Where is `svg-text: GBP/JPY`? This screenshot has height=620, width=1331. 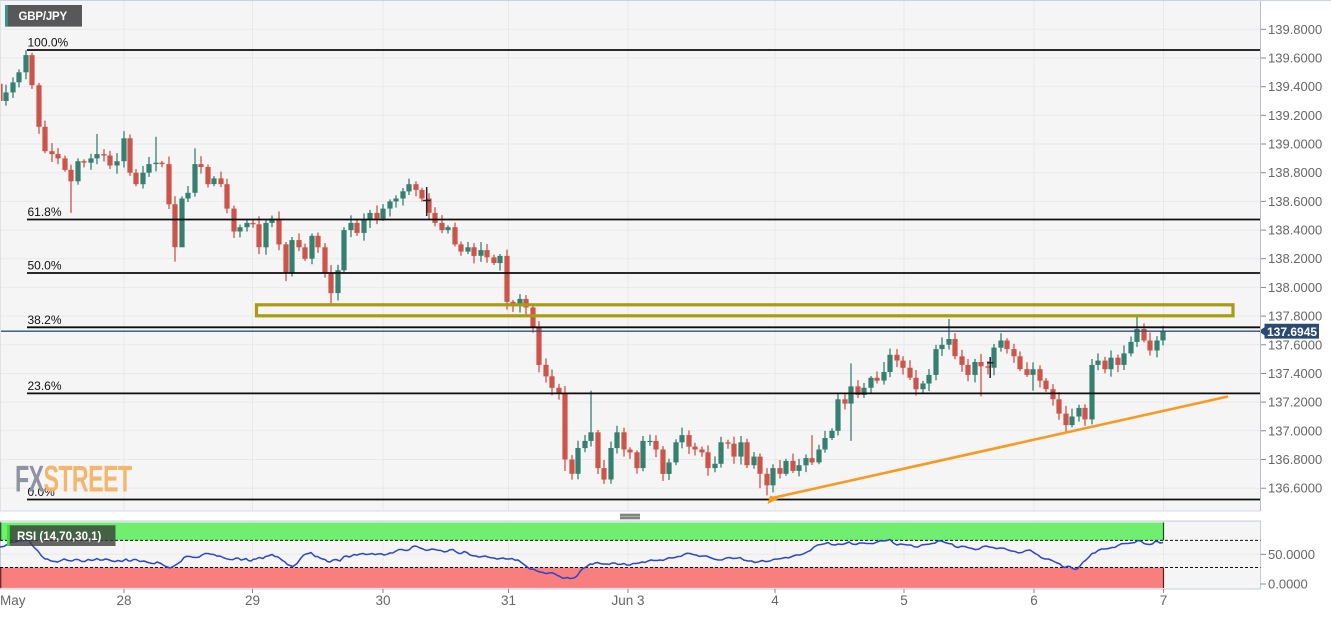
svg-text: GBP/JPY is located at coordinates (43, 17).